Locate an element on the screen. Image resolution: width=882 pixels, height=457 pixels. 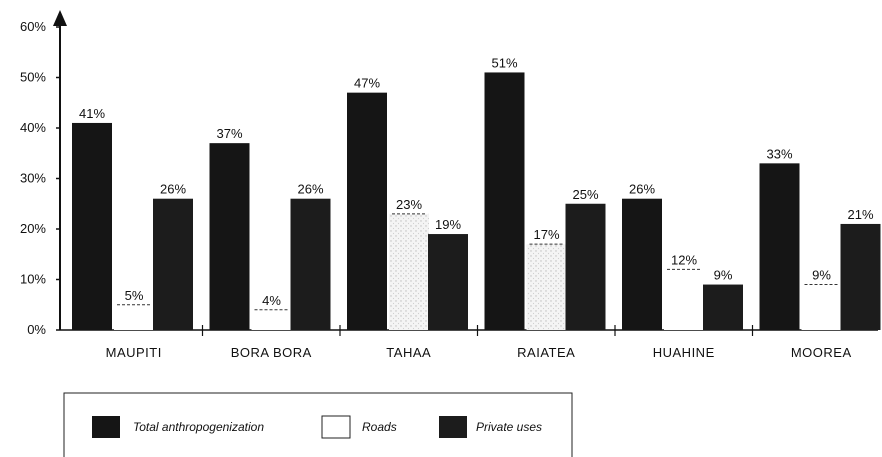
legend-label: Total anthropogenization is located at coordinates (198, 427).